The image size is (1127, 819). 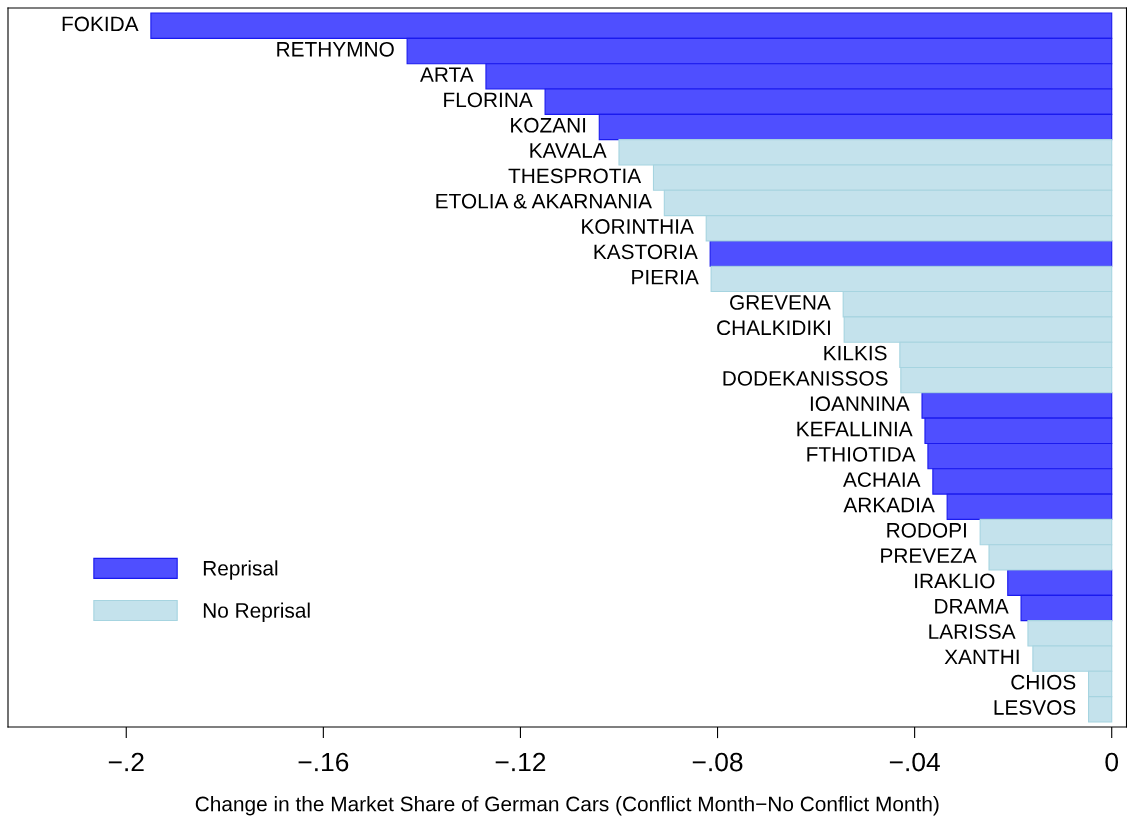 What do you see at coordinates (855, 353) in the screenshot?
I see `y-tick-label: KILKIS` at bounding box center [855, 353].